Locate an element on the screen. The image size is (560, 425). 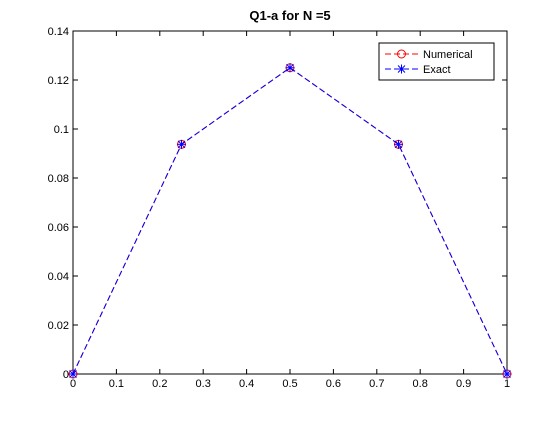
x-tick-label: 0.5 is located at coordinates (289, 384).